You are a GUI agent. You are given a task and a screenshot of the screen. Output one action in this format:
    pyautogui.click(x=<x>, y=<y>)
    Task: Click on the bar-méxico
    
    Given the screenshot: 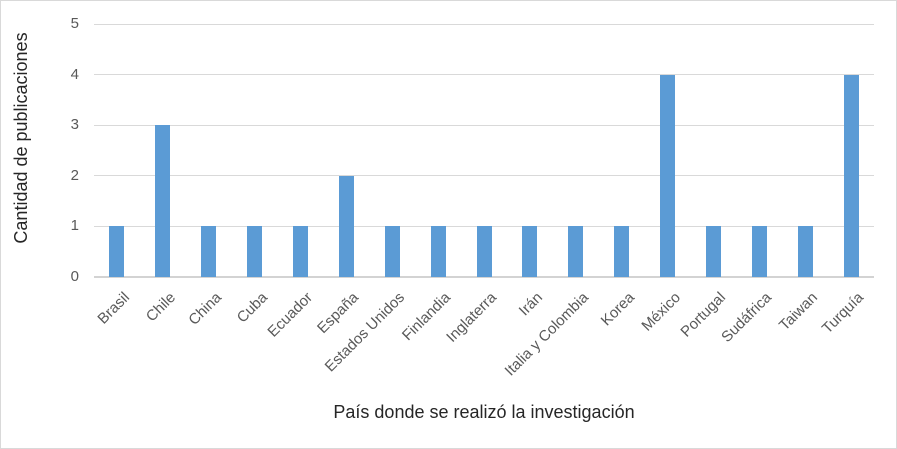 What is the action you would take?
    pyautogui.click(x=668, y=175)
    